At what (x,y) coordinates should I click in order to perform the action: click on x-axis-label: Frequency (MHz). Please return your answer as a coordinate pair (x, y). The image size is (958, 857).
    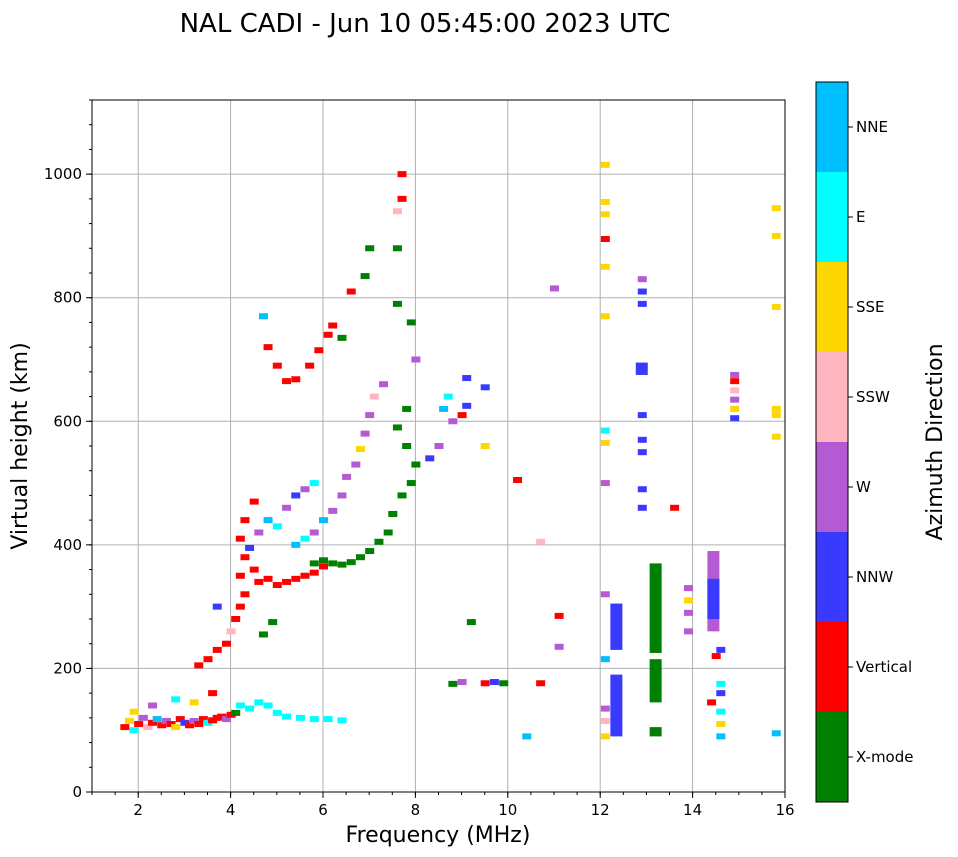
    Looking at the image, I should click on (438, 835).